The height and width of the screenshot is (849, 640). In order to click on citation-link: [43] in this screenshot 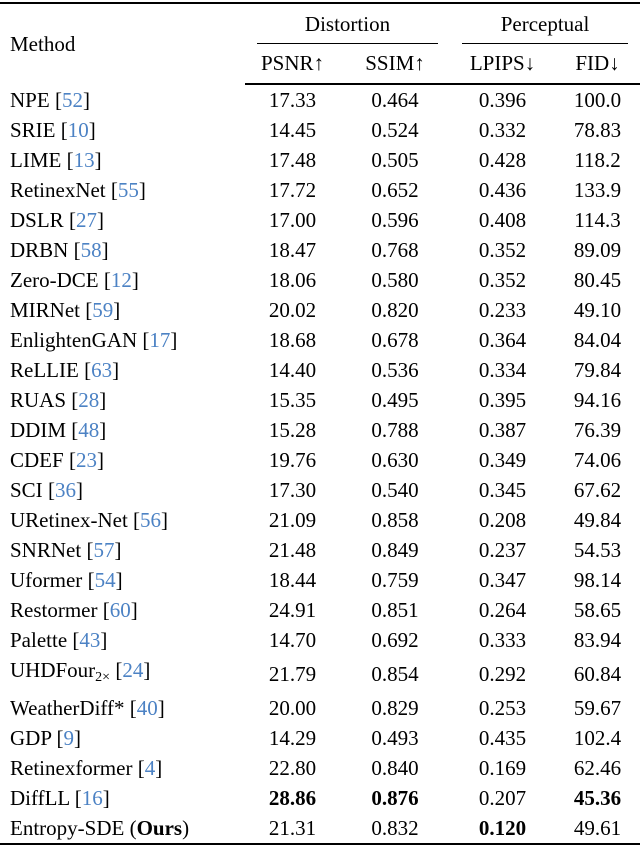, I will do `click(87, 640)`.